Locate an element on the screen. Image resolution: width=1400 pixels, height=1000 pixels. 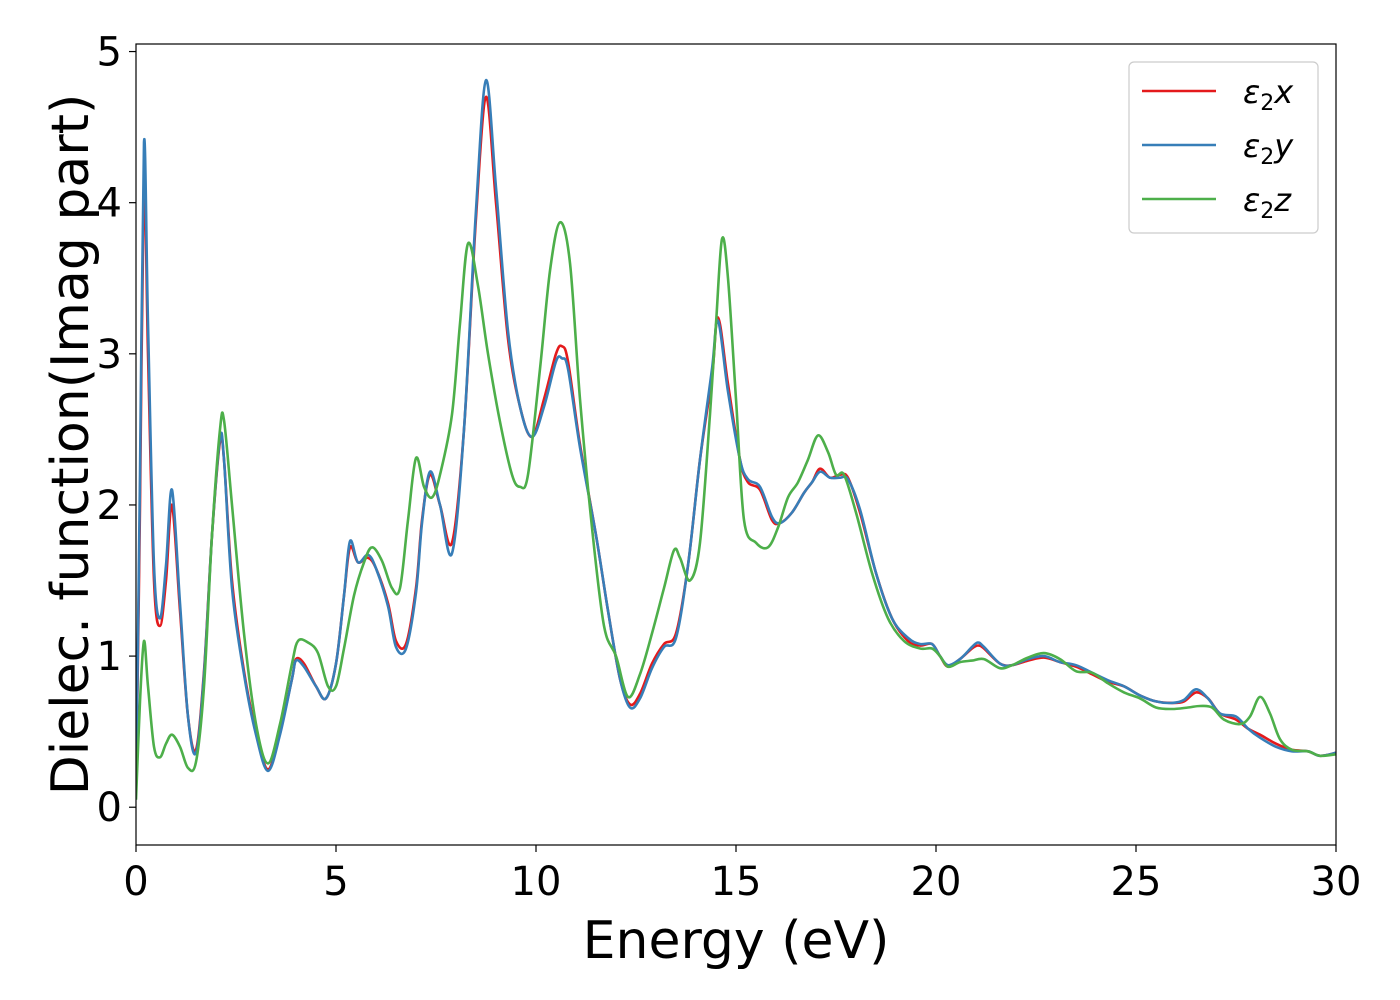
x-tick-label: 25 is located at coordinates (1136, 882).